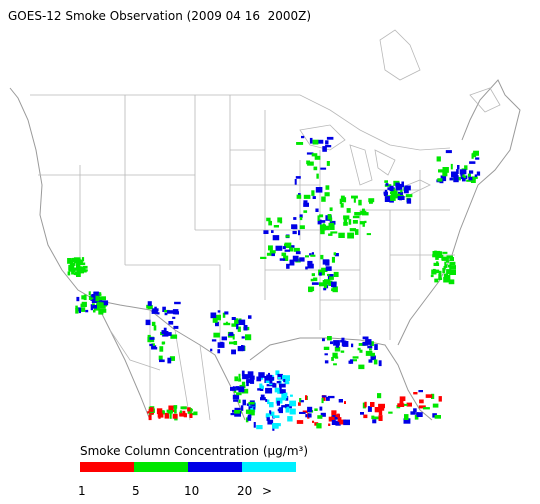 The image size is (540, 504). Describe the element at coordinates (215, 467) in the screenshot. I see `legend-swatch` at that location.